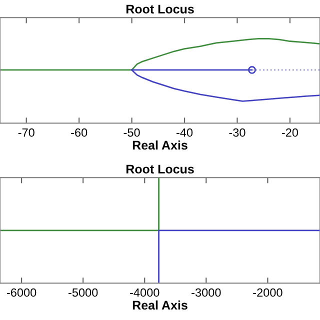 The width and height of the screenshot is (320, 320). I want to click on x-tick-label: -40, so click(184, 132).